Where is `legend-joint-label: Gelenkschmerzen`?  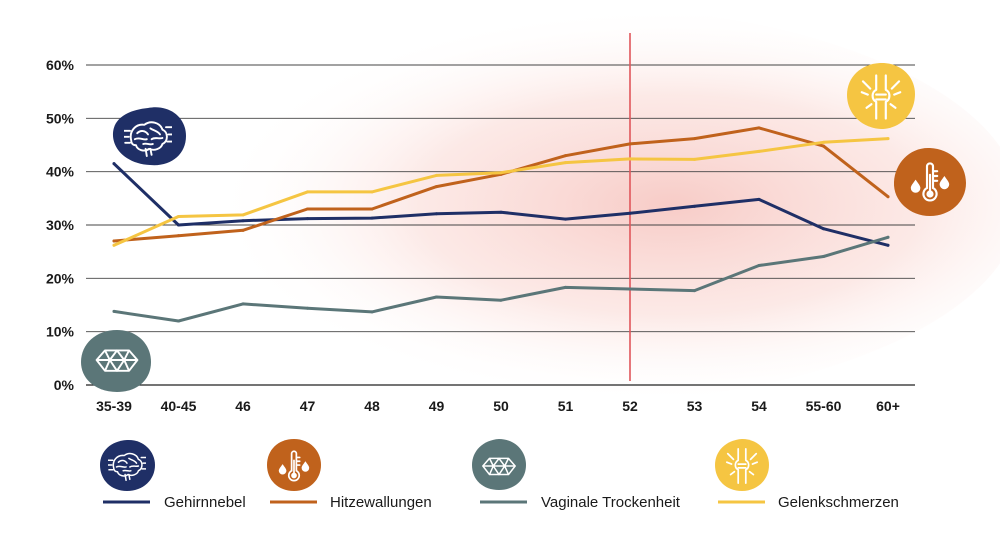 legend-joint-label: Gelenkschmerzen is located at coordinates (838, 502).